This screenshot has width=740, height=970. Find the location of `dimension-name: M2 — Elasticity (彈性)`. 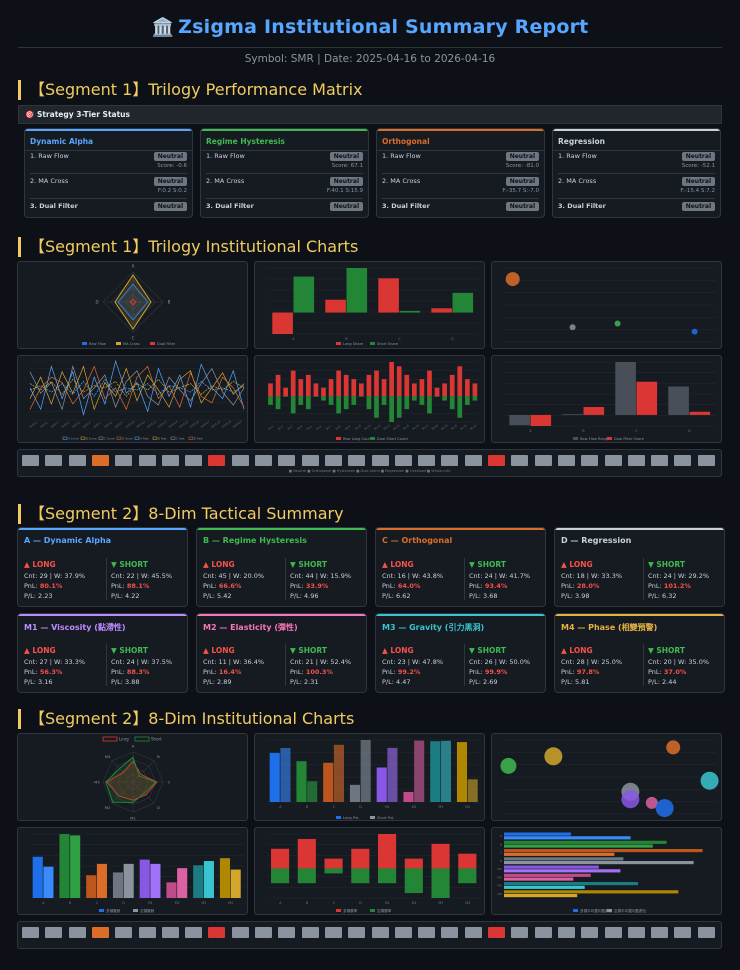

dimension-name: M2 — Elasticity (彈性) is located at coordinates (250, 627).